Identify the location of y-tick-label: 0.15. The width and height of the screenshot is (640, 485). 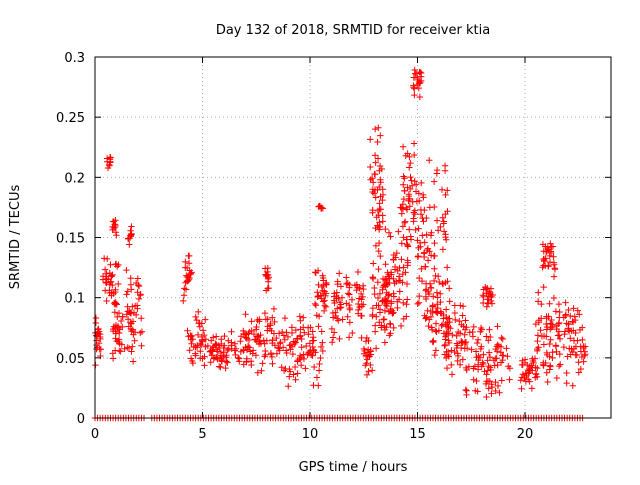
(70, 239).